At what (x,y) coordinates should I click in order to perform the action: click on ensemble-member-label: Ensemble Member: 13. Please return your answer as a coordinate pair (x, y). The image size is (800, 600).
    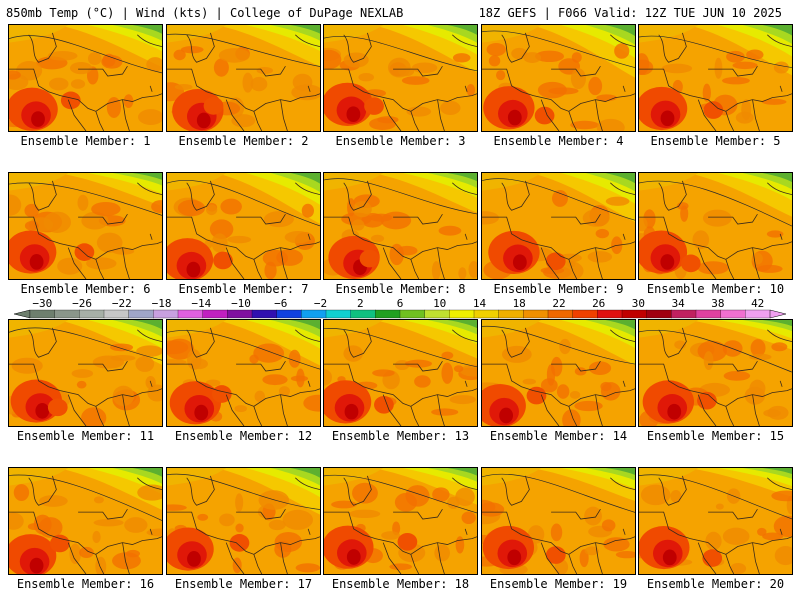
    Looking at the image, I should click on (400, 436).